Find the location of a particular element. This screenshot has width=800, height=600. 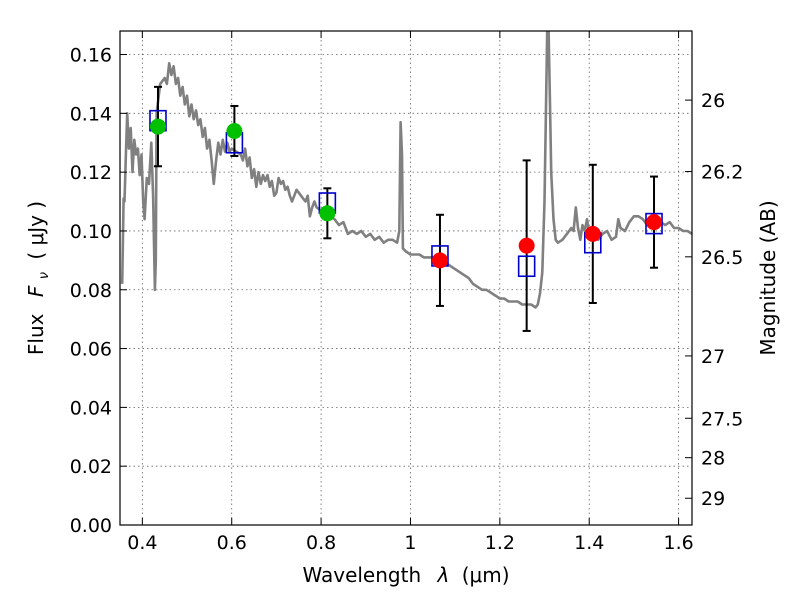

y-axis-label-symbol: F is located at coordinates (36, 291).